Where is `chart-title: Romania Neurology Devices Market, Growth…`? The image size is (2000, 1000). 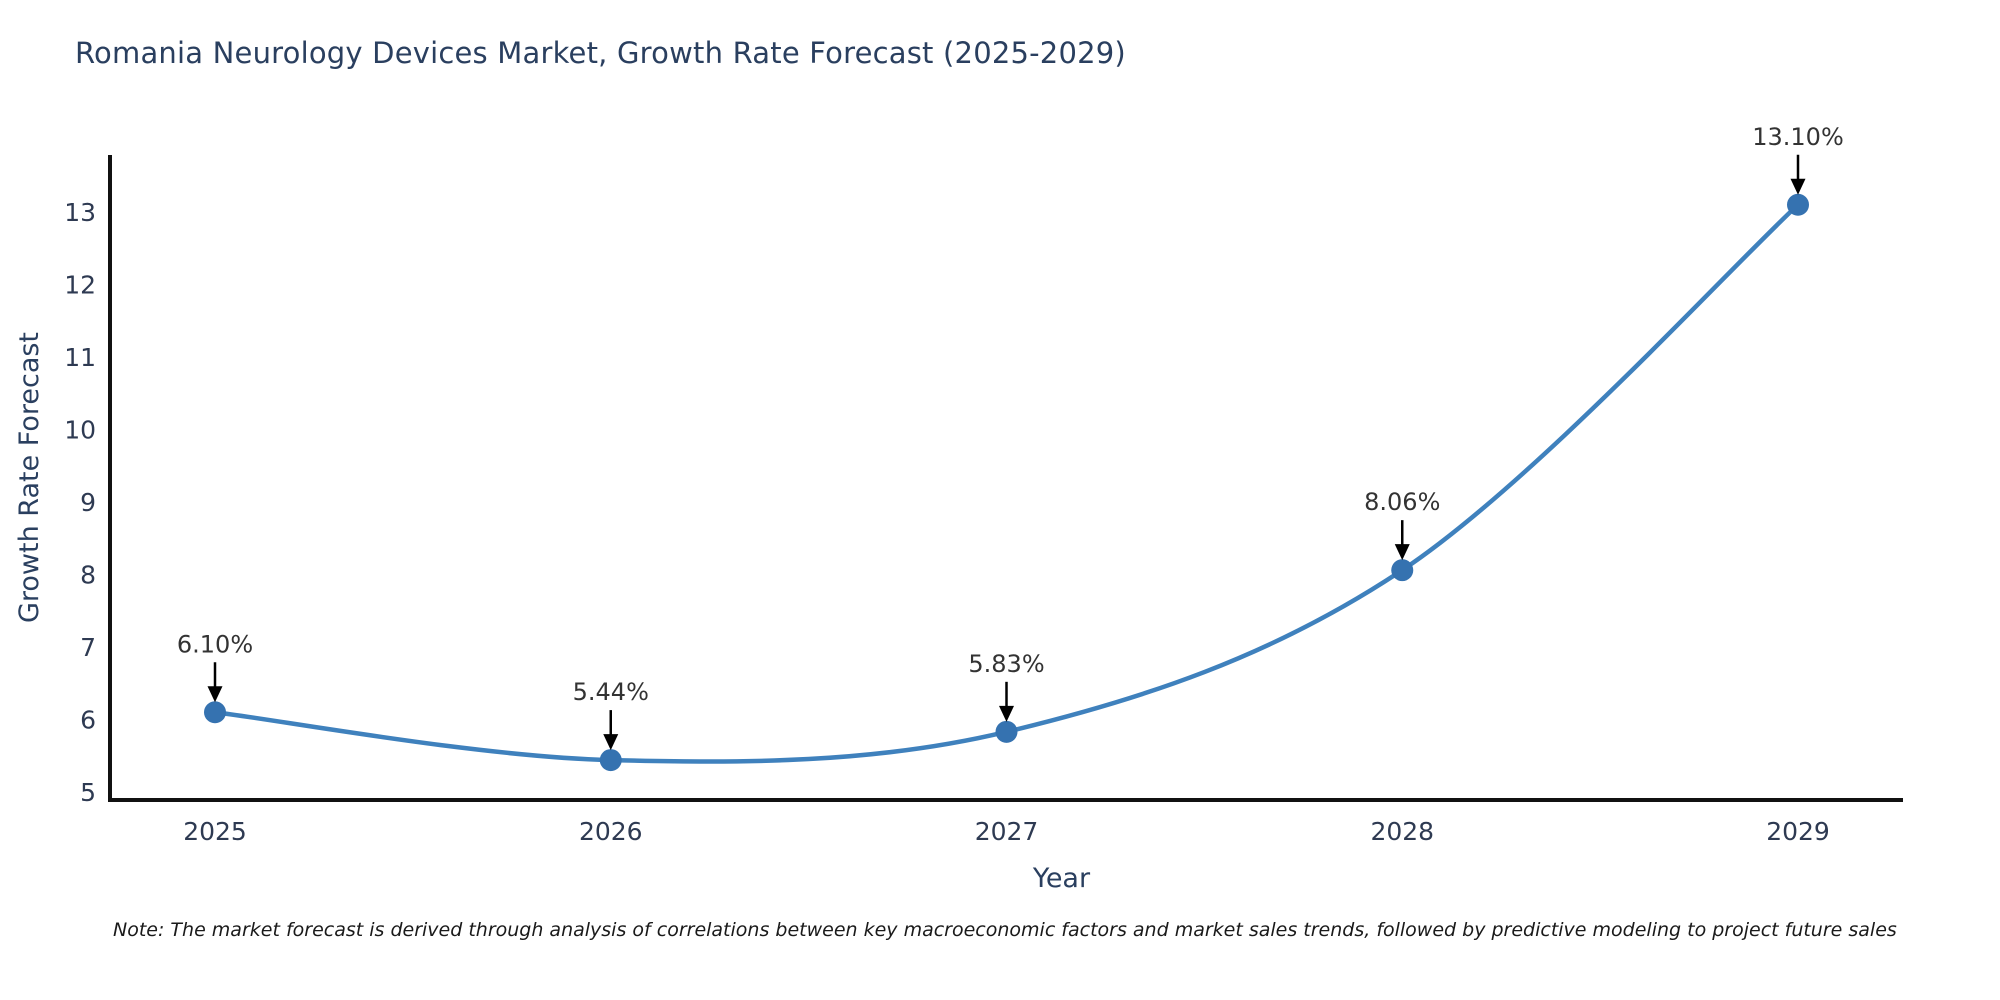 chart-title: Romania Neurology Devices Market, Growth… is located at coordinates (600, 53).